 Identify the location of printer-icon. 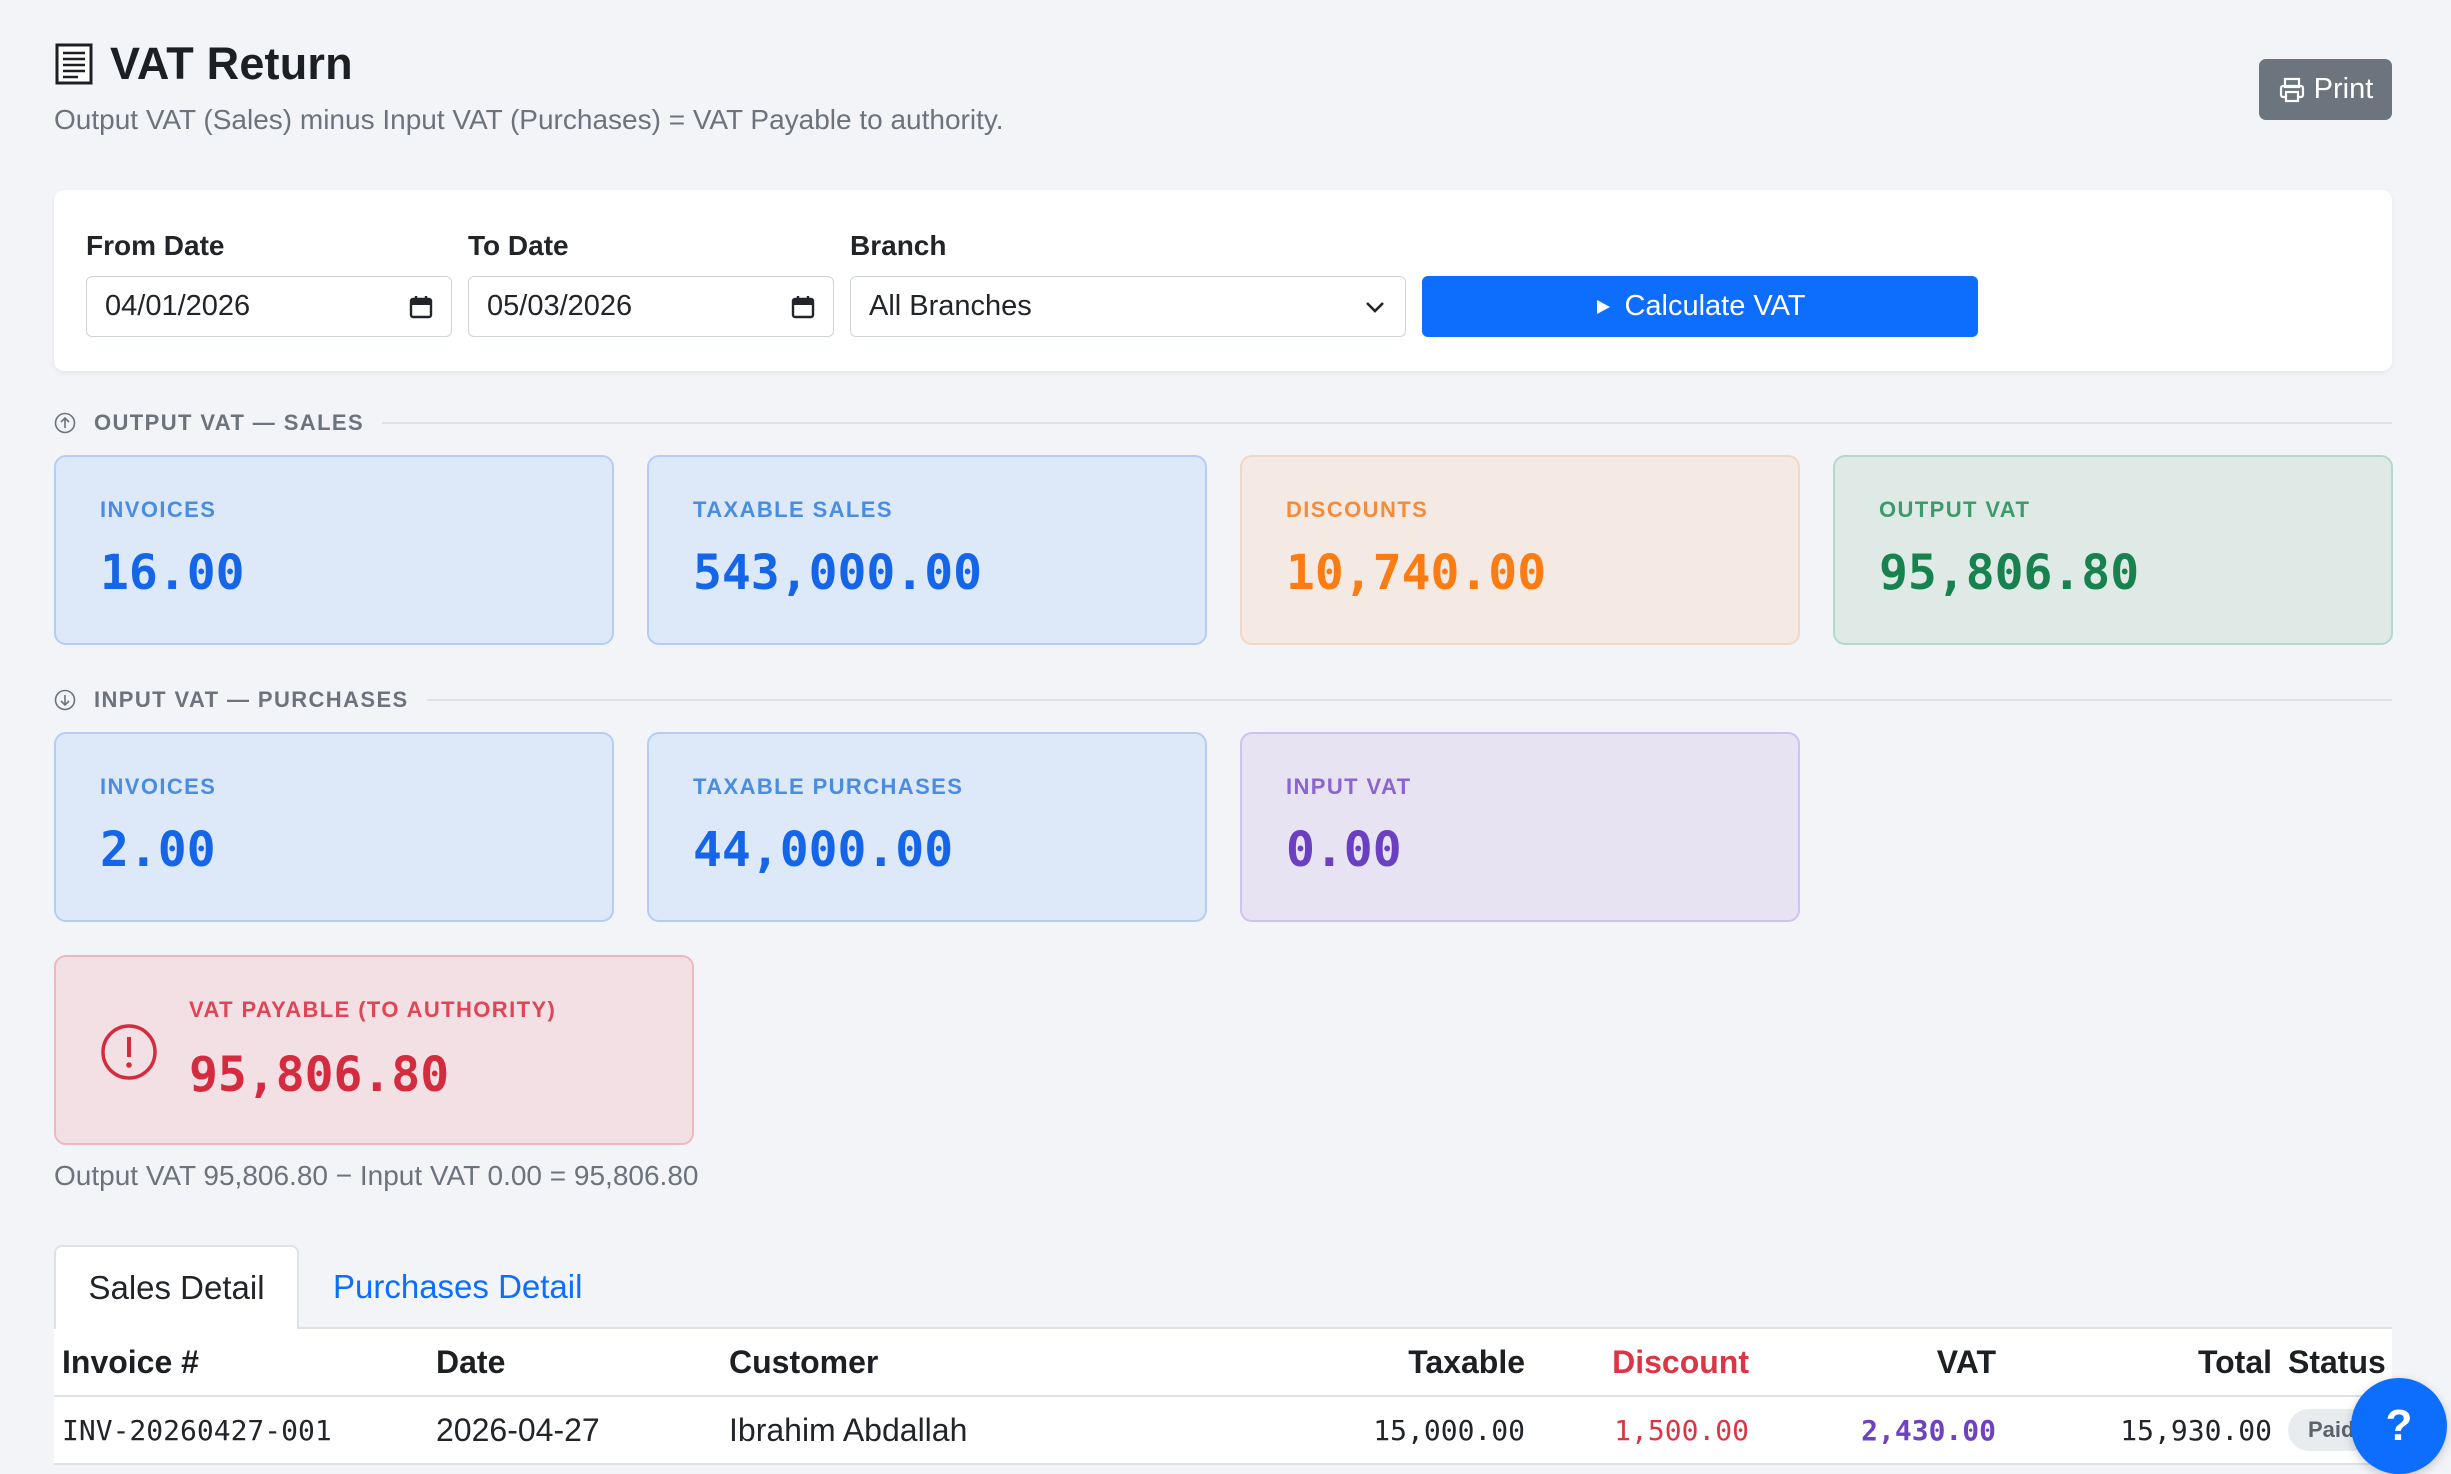
(2291, 89).